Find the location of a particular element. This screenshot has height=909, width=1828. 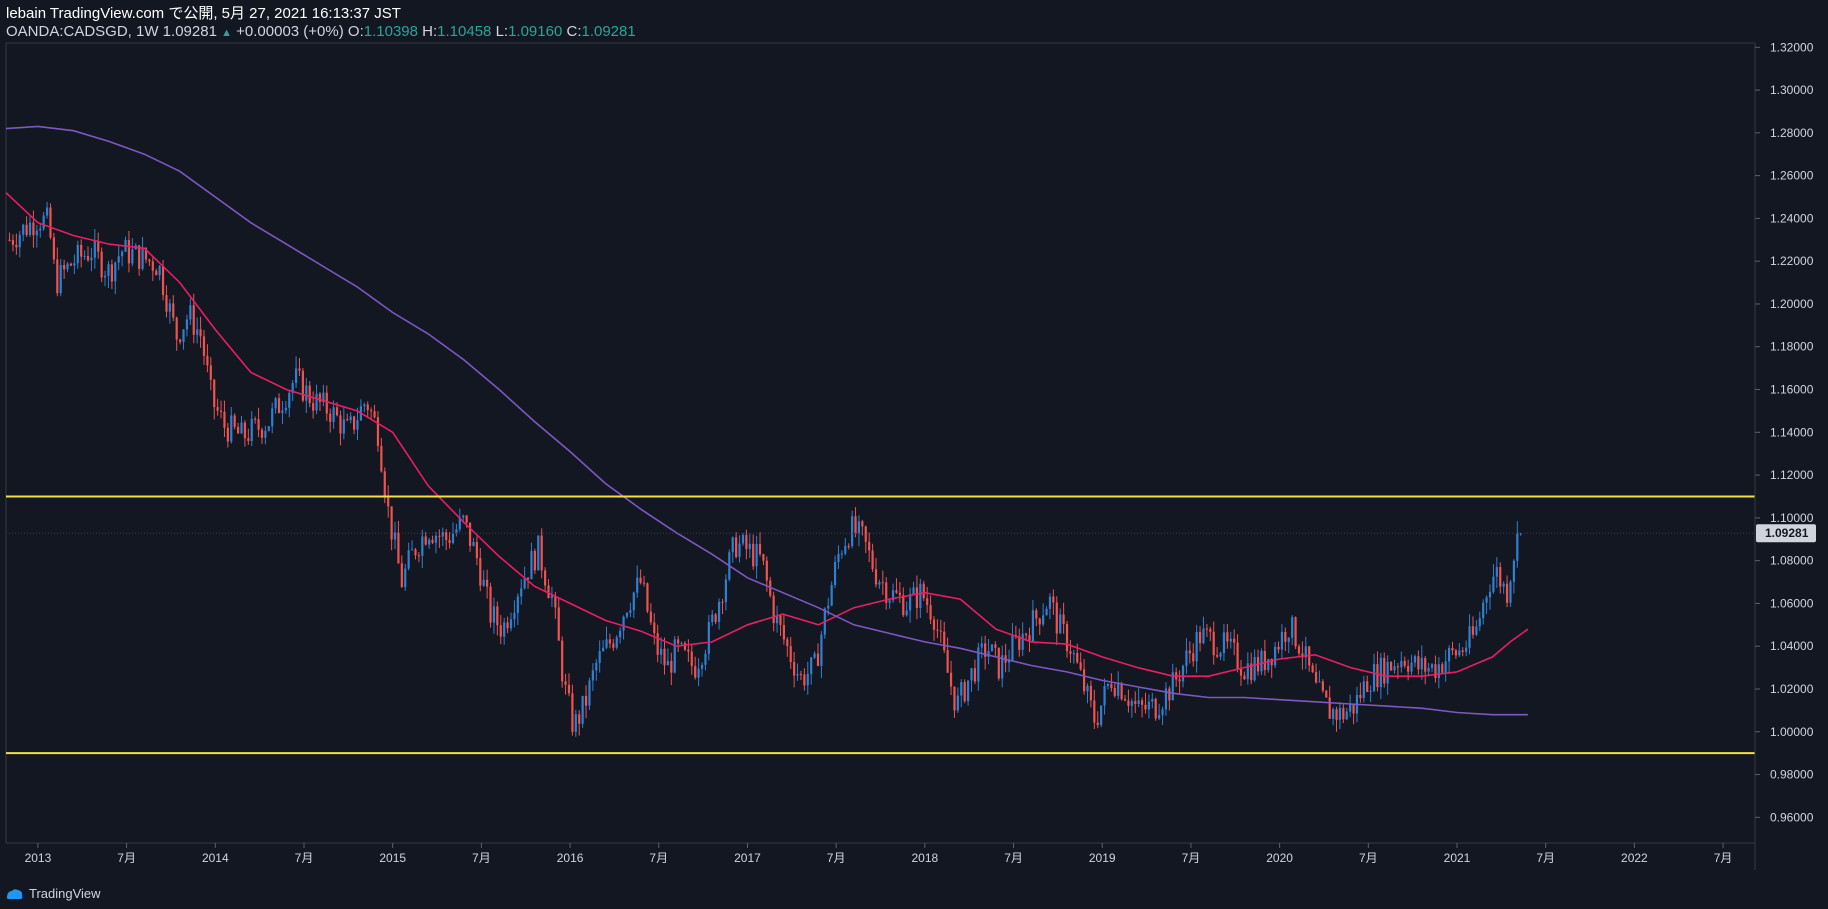

high-label: H: is located at coordinates (430, 31).